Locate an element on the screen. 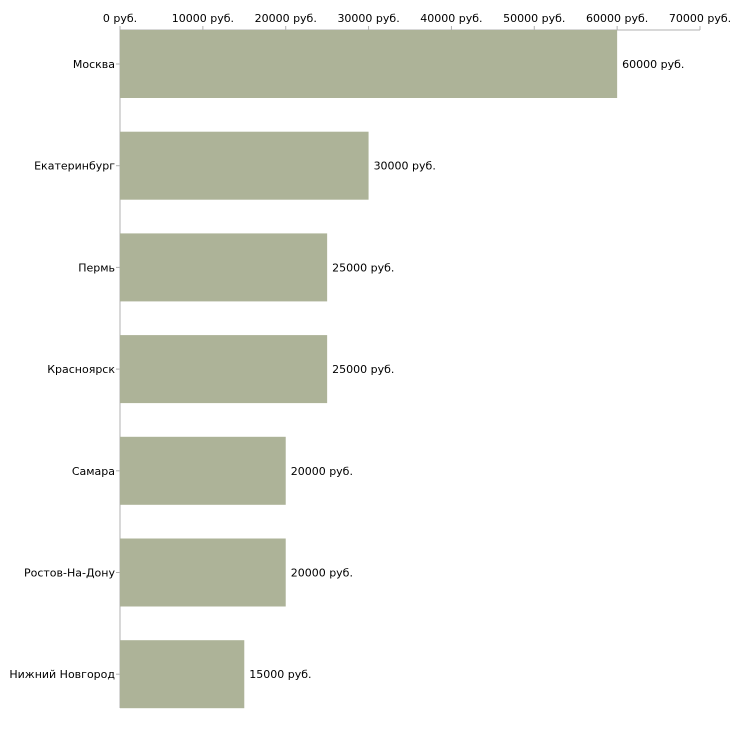 This screenshot has width=730, height=730. x-tick-label: 70000 руб. is located at coordinates (699, 18).